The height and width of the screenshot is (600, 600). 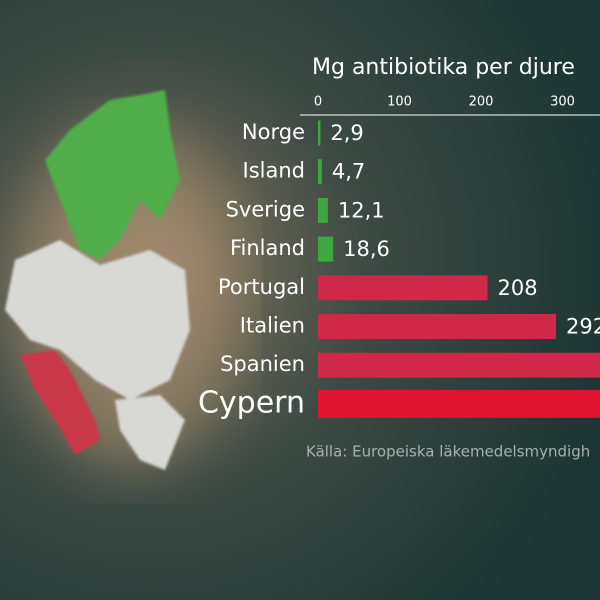 I want to click on value-label: 2,9, so click(x=346, y=133).